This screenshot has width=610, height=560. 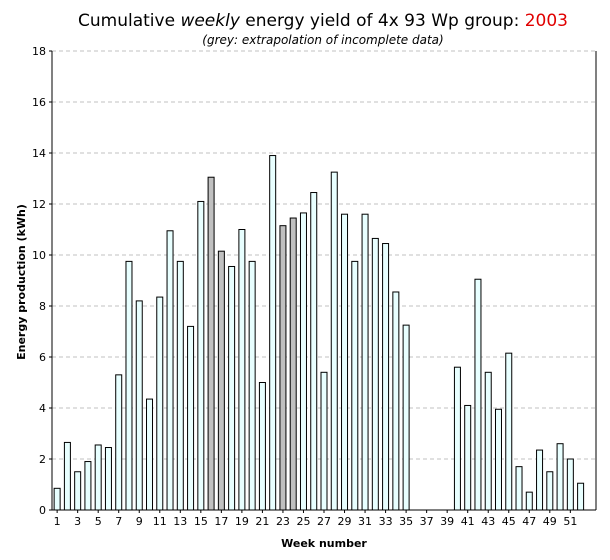 I want to click on x-tick-label: 25, so click(x=303, y=521).